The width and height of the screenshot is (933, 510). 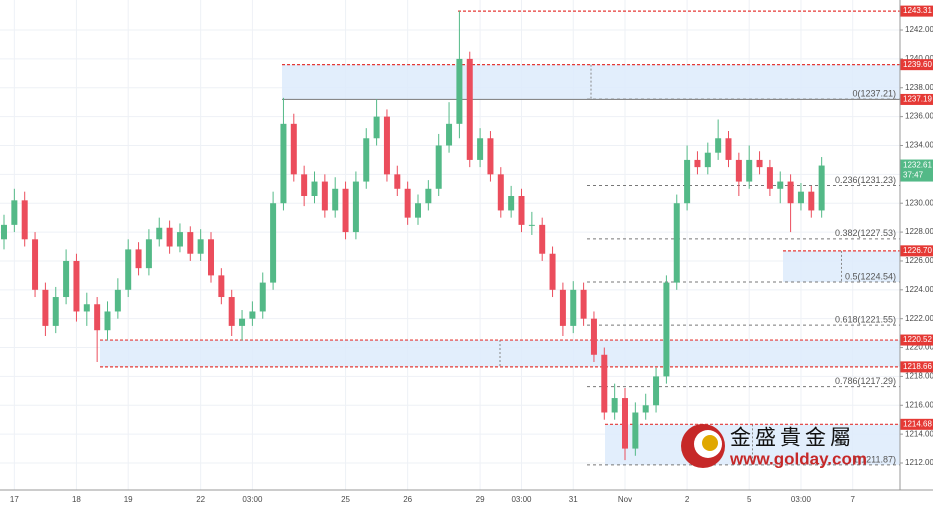 What do you see at coordinates (919, 116) in the screenshot?
I see `y-tick-label: 1236.00` at bounding box center [919, 116].